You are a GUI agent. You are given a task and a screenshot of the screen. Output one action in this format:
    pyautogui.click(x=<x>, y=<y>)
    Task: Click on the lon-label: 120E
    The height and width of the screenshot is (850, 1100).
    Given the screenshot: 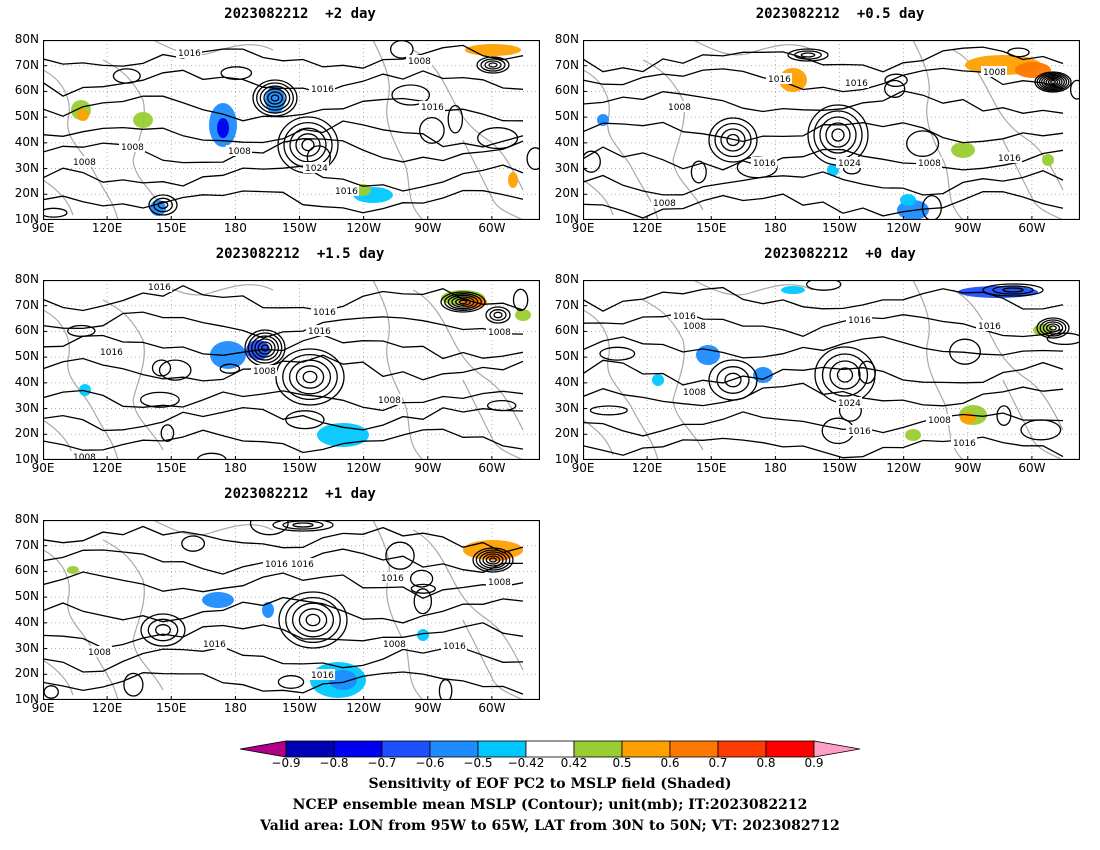 What is the action you would take?
    pyautogui.click(x=107, y=228)
    